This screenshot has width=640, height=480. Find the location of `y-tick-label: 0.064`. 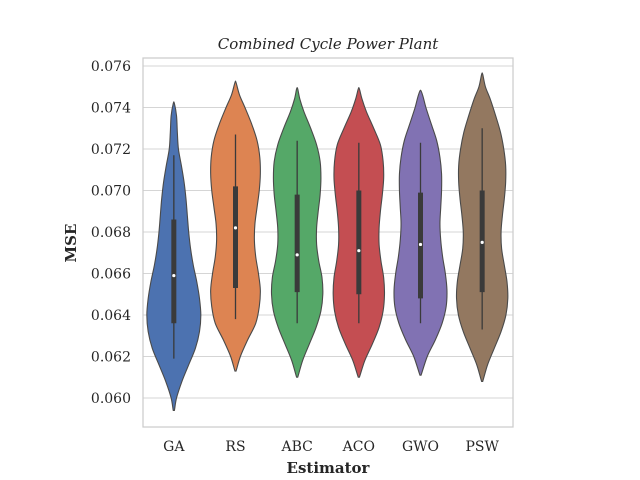

y-tick-label: 0.064 is located at coordinates (111, 316).